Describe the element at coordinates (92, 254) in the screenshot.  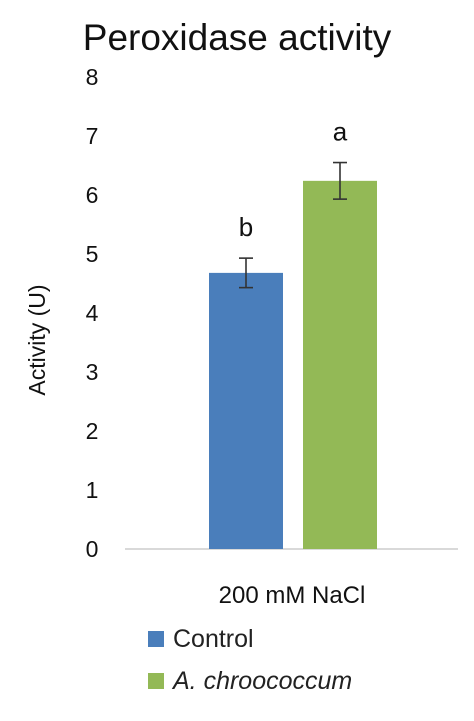
I see `y-tick-label: 5` at that location.